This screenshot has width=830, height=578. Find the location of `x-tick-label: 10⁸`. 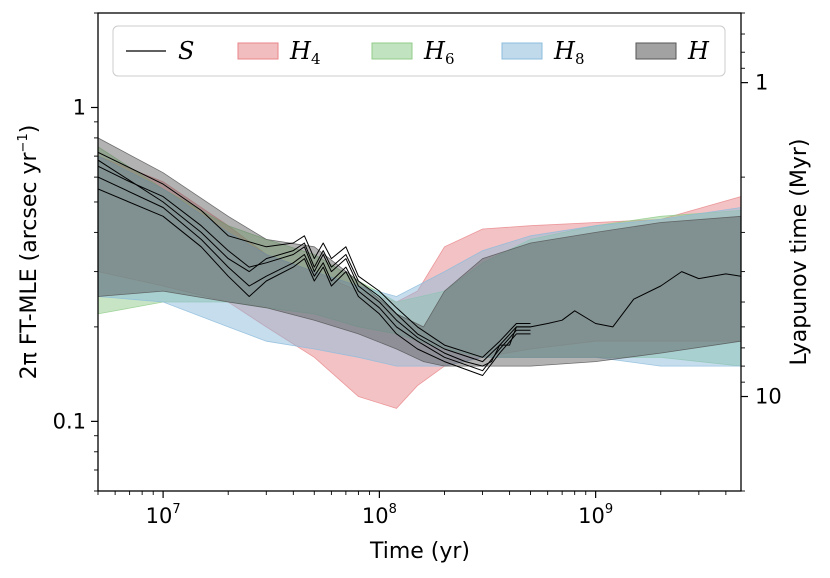

x-tick-label: 10⁸ is located at coordinates (379, 515).